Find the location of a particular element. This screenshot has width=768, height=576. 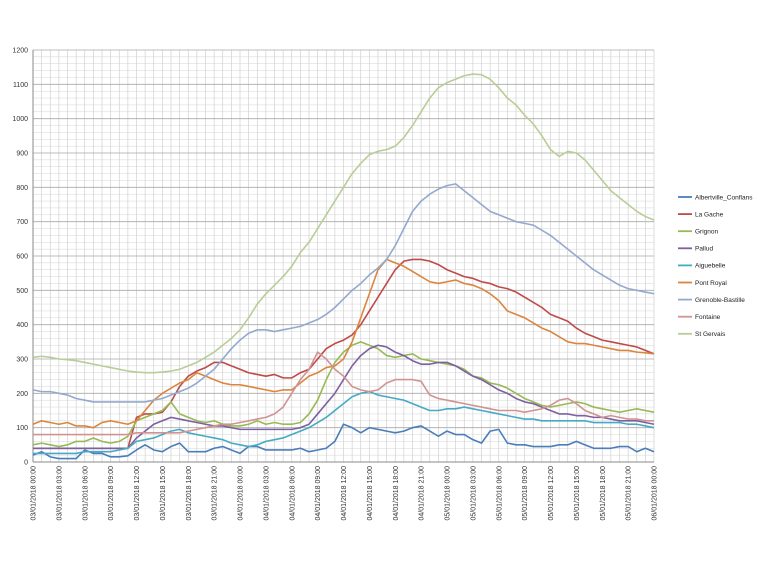

series-line-pallud is located at coordinates (344, 397).